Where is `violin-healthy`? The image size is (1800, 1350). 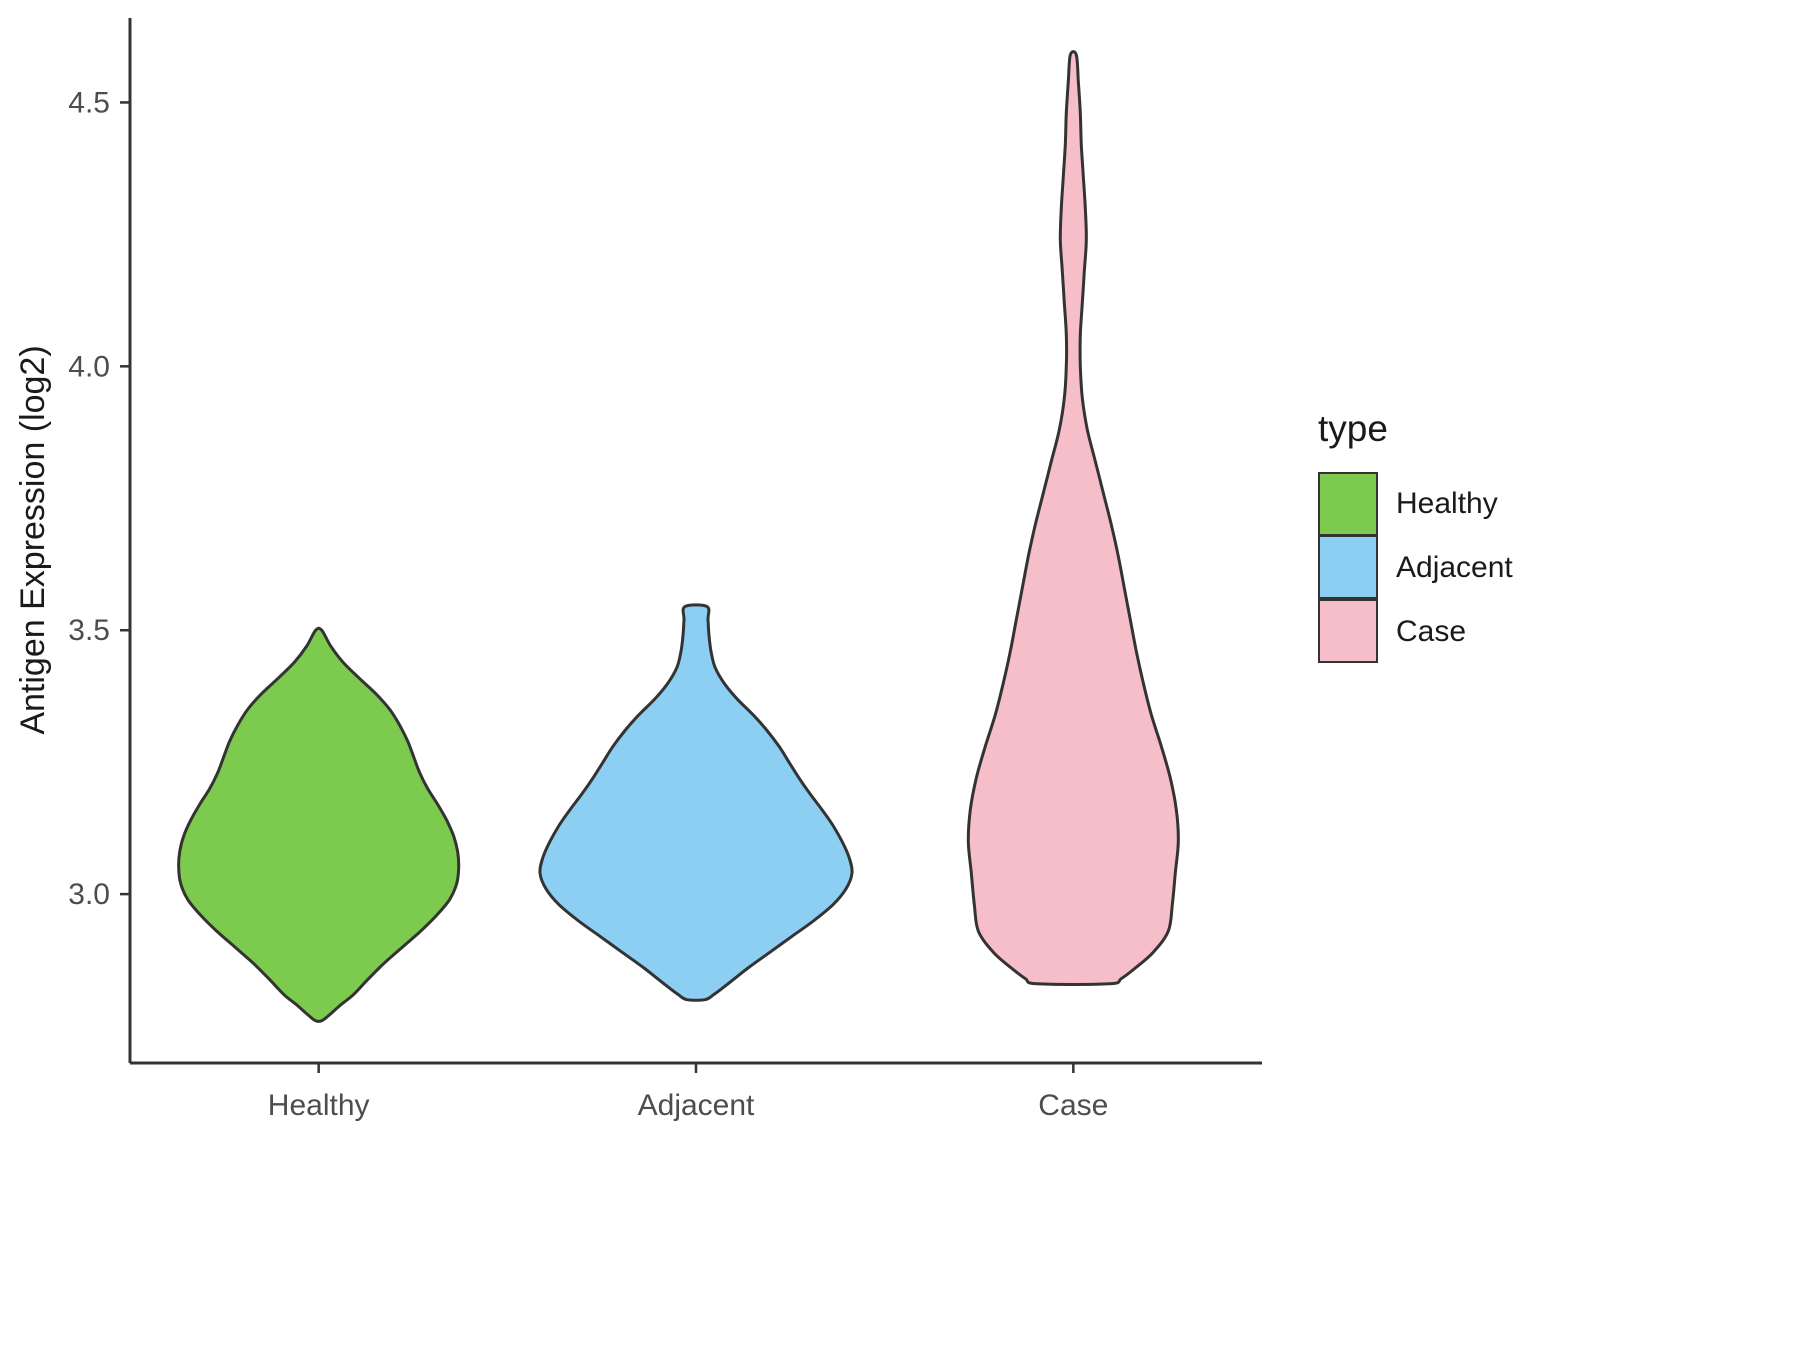 violin-healthy is located at coordinates (319, 824).